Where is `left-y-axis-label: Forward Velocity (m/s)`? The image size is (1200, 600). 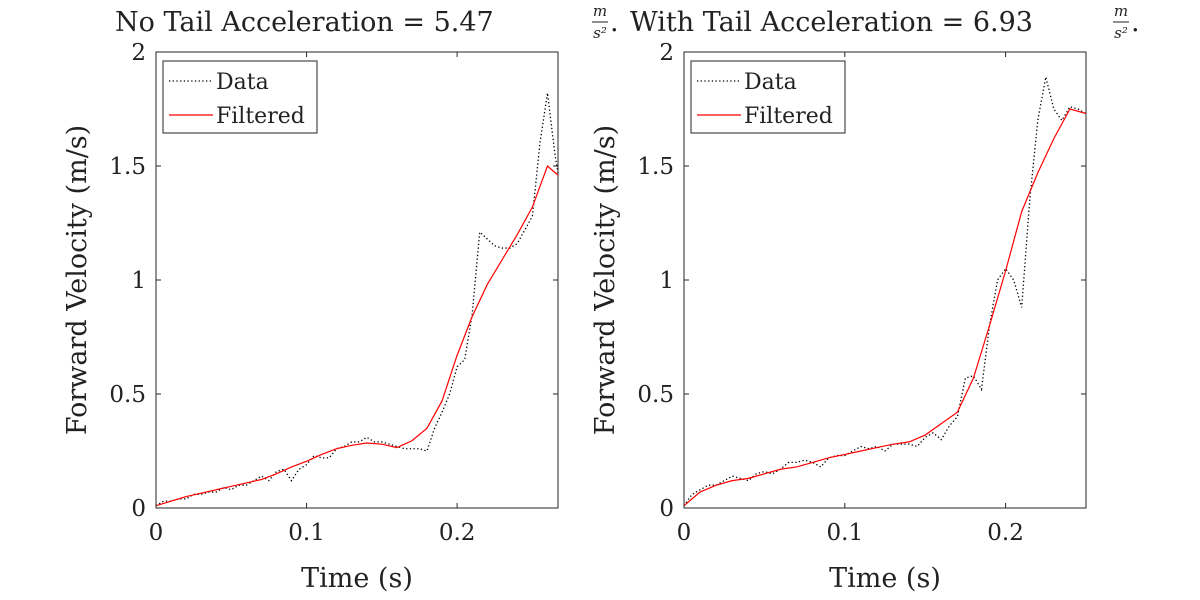 left-y-axis-label: Forward Velocity (m/s) is located at coordinates (77, 280).